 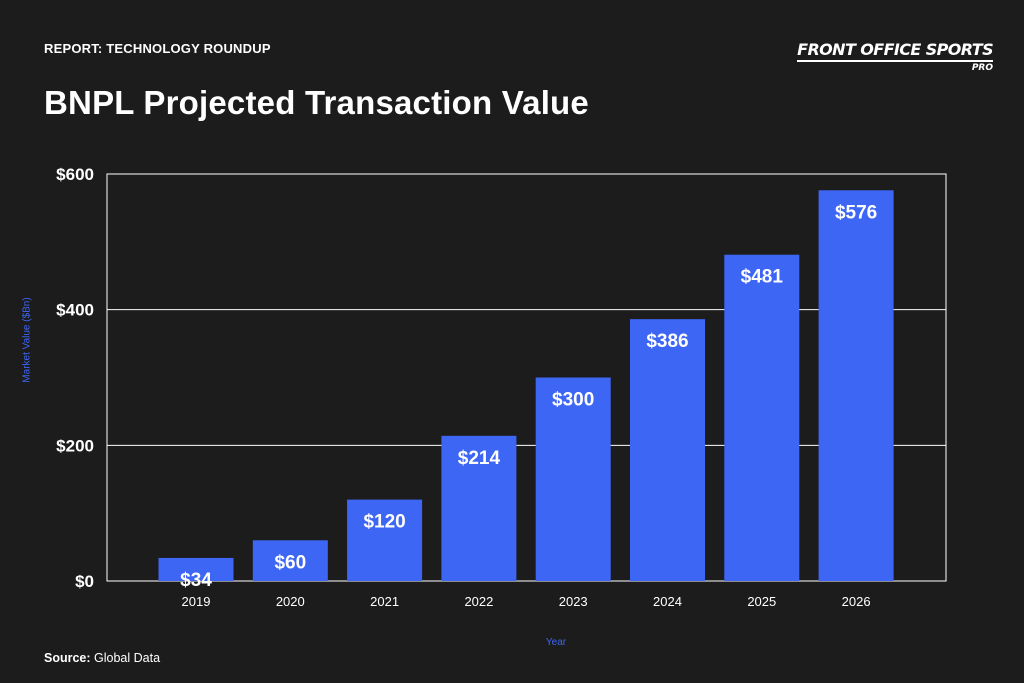 I want to click on source-value: Global Data, so click(x=125, y=658).